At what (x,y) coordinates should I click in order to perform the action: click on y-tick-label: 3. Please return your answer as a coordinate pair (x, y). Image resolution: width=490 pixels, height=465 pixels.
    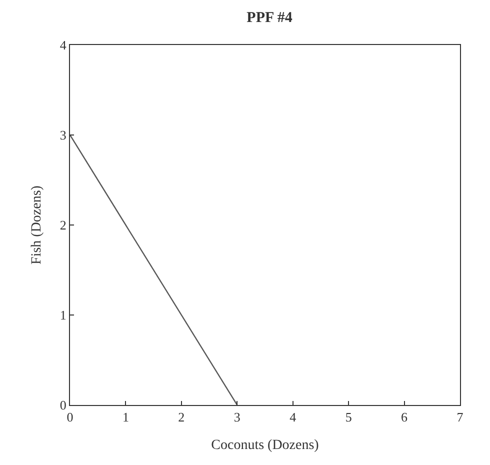
    Looking at the image, I should click on (63, 135).